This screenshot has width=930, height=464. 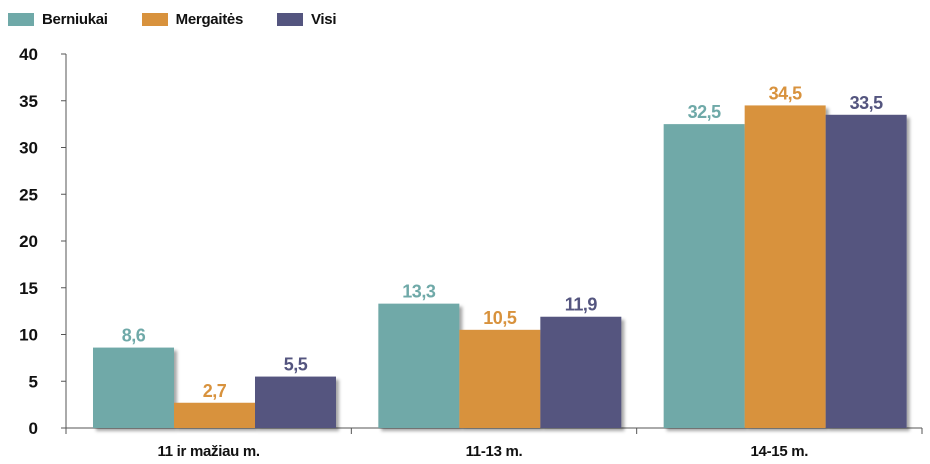 What do you see at coordinates (33, 381) in the screenshot?
I see `y-tick-label-5: 5` at bounding box center [33, 381].